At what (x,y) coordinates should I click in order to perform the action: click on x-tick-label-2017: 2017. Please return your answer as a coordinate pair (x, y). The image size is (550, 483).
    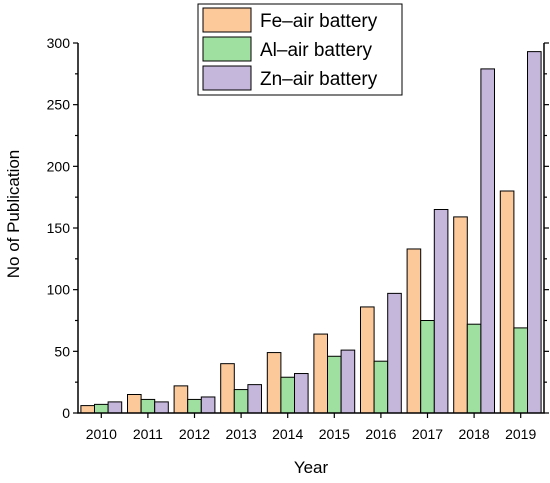
    Looking at the image, I should click on (427, 434).